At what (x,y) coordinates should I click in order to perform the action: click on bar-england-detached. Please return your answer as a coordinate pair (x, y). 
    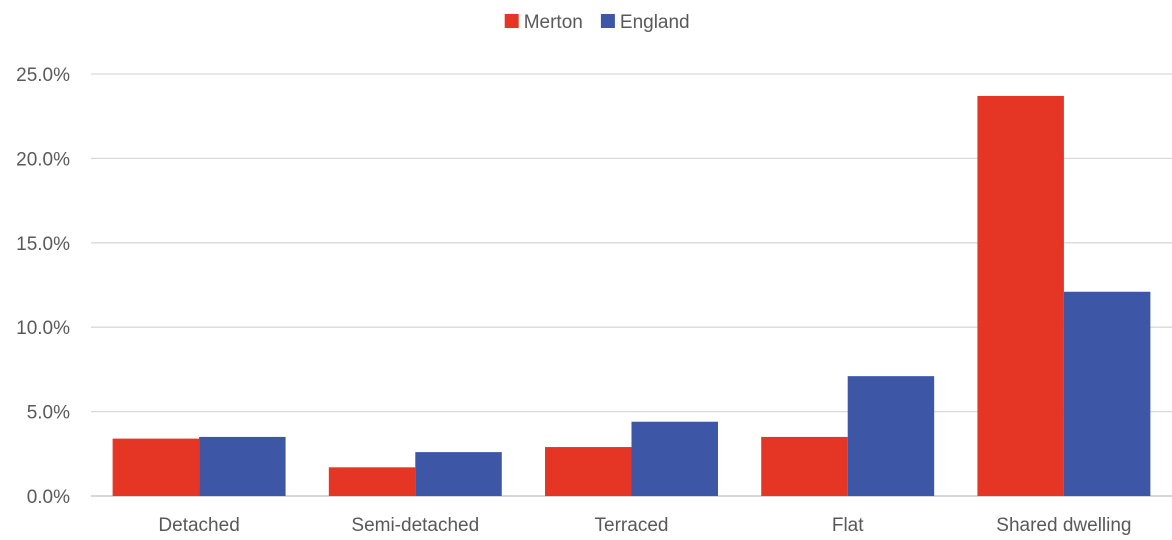
    Looking at the image, I should click on (242, 466).